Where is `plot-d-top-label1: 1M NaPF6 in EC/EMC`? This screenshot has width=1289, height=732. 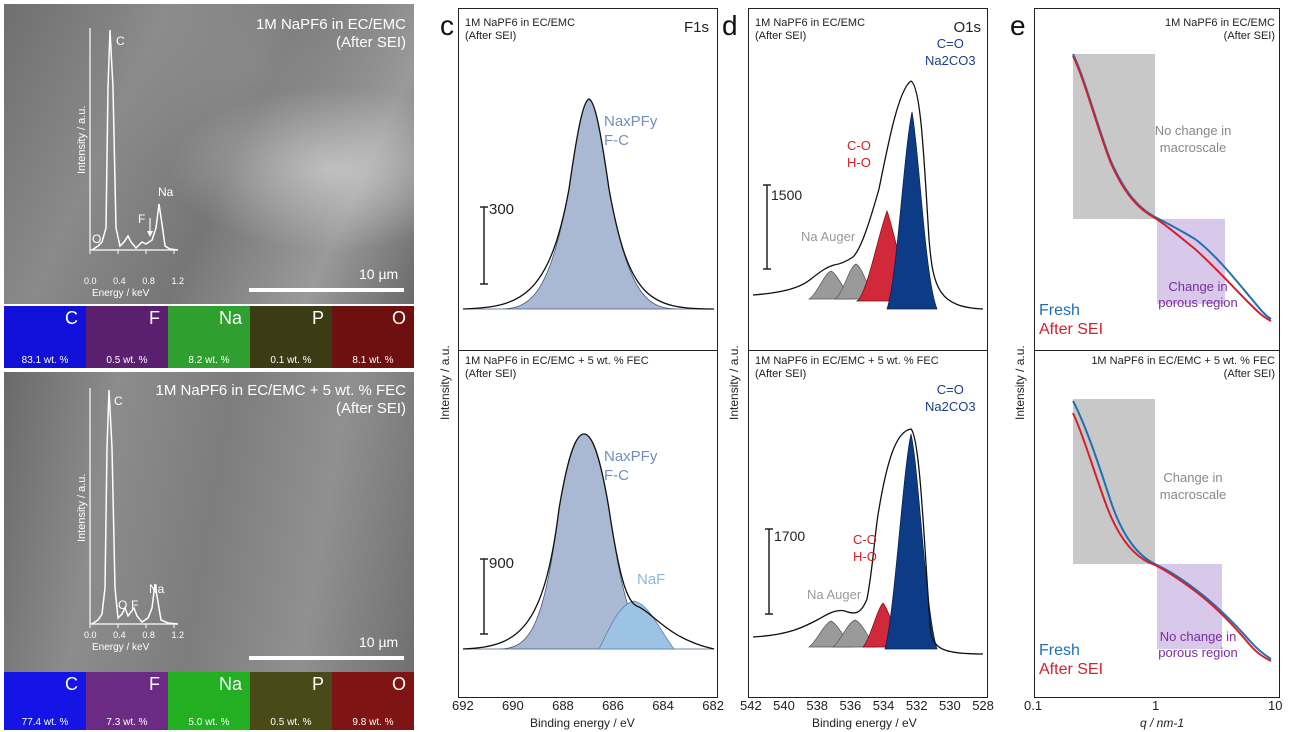
plot-d-top-label1: 1M NaPF6 in EC/EMC is located at coordinates (810, 23).